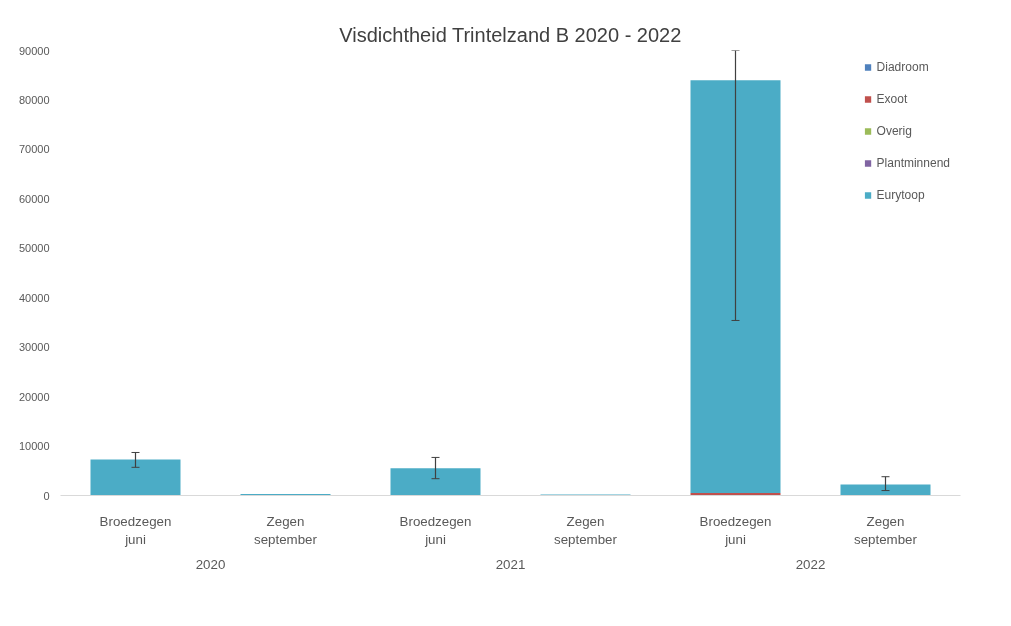 This screenshot has height=626, width=1011. I want to click on text: 2021, so click(510, 564).